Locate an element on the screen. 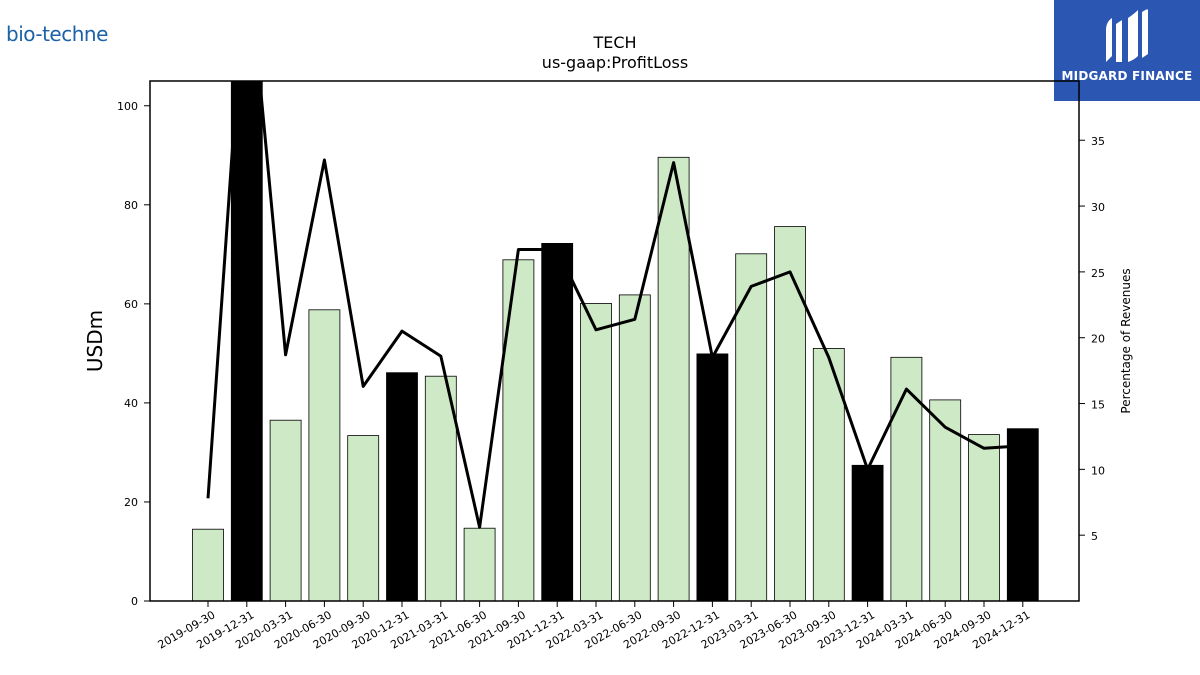  midgard-finance-logo: MIDGARD FINANCE is located at coordinates (1127, 50).